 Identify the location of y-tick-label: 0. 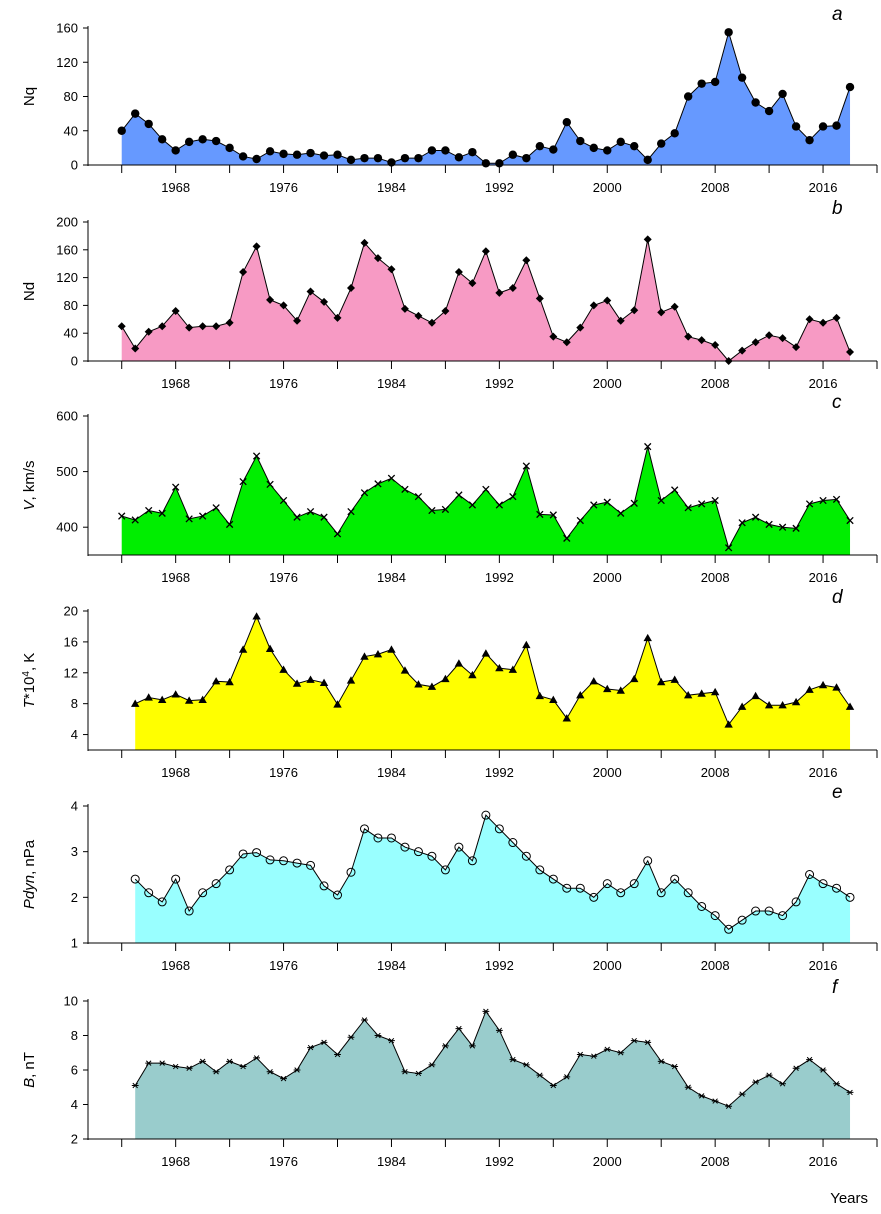
(74, 165).